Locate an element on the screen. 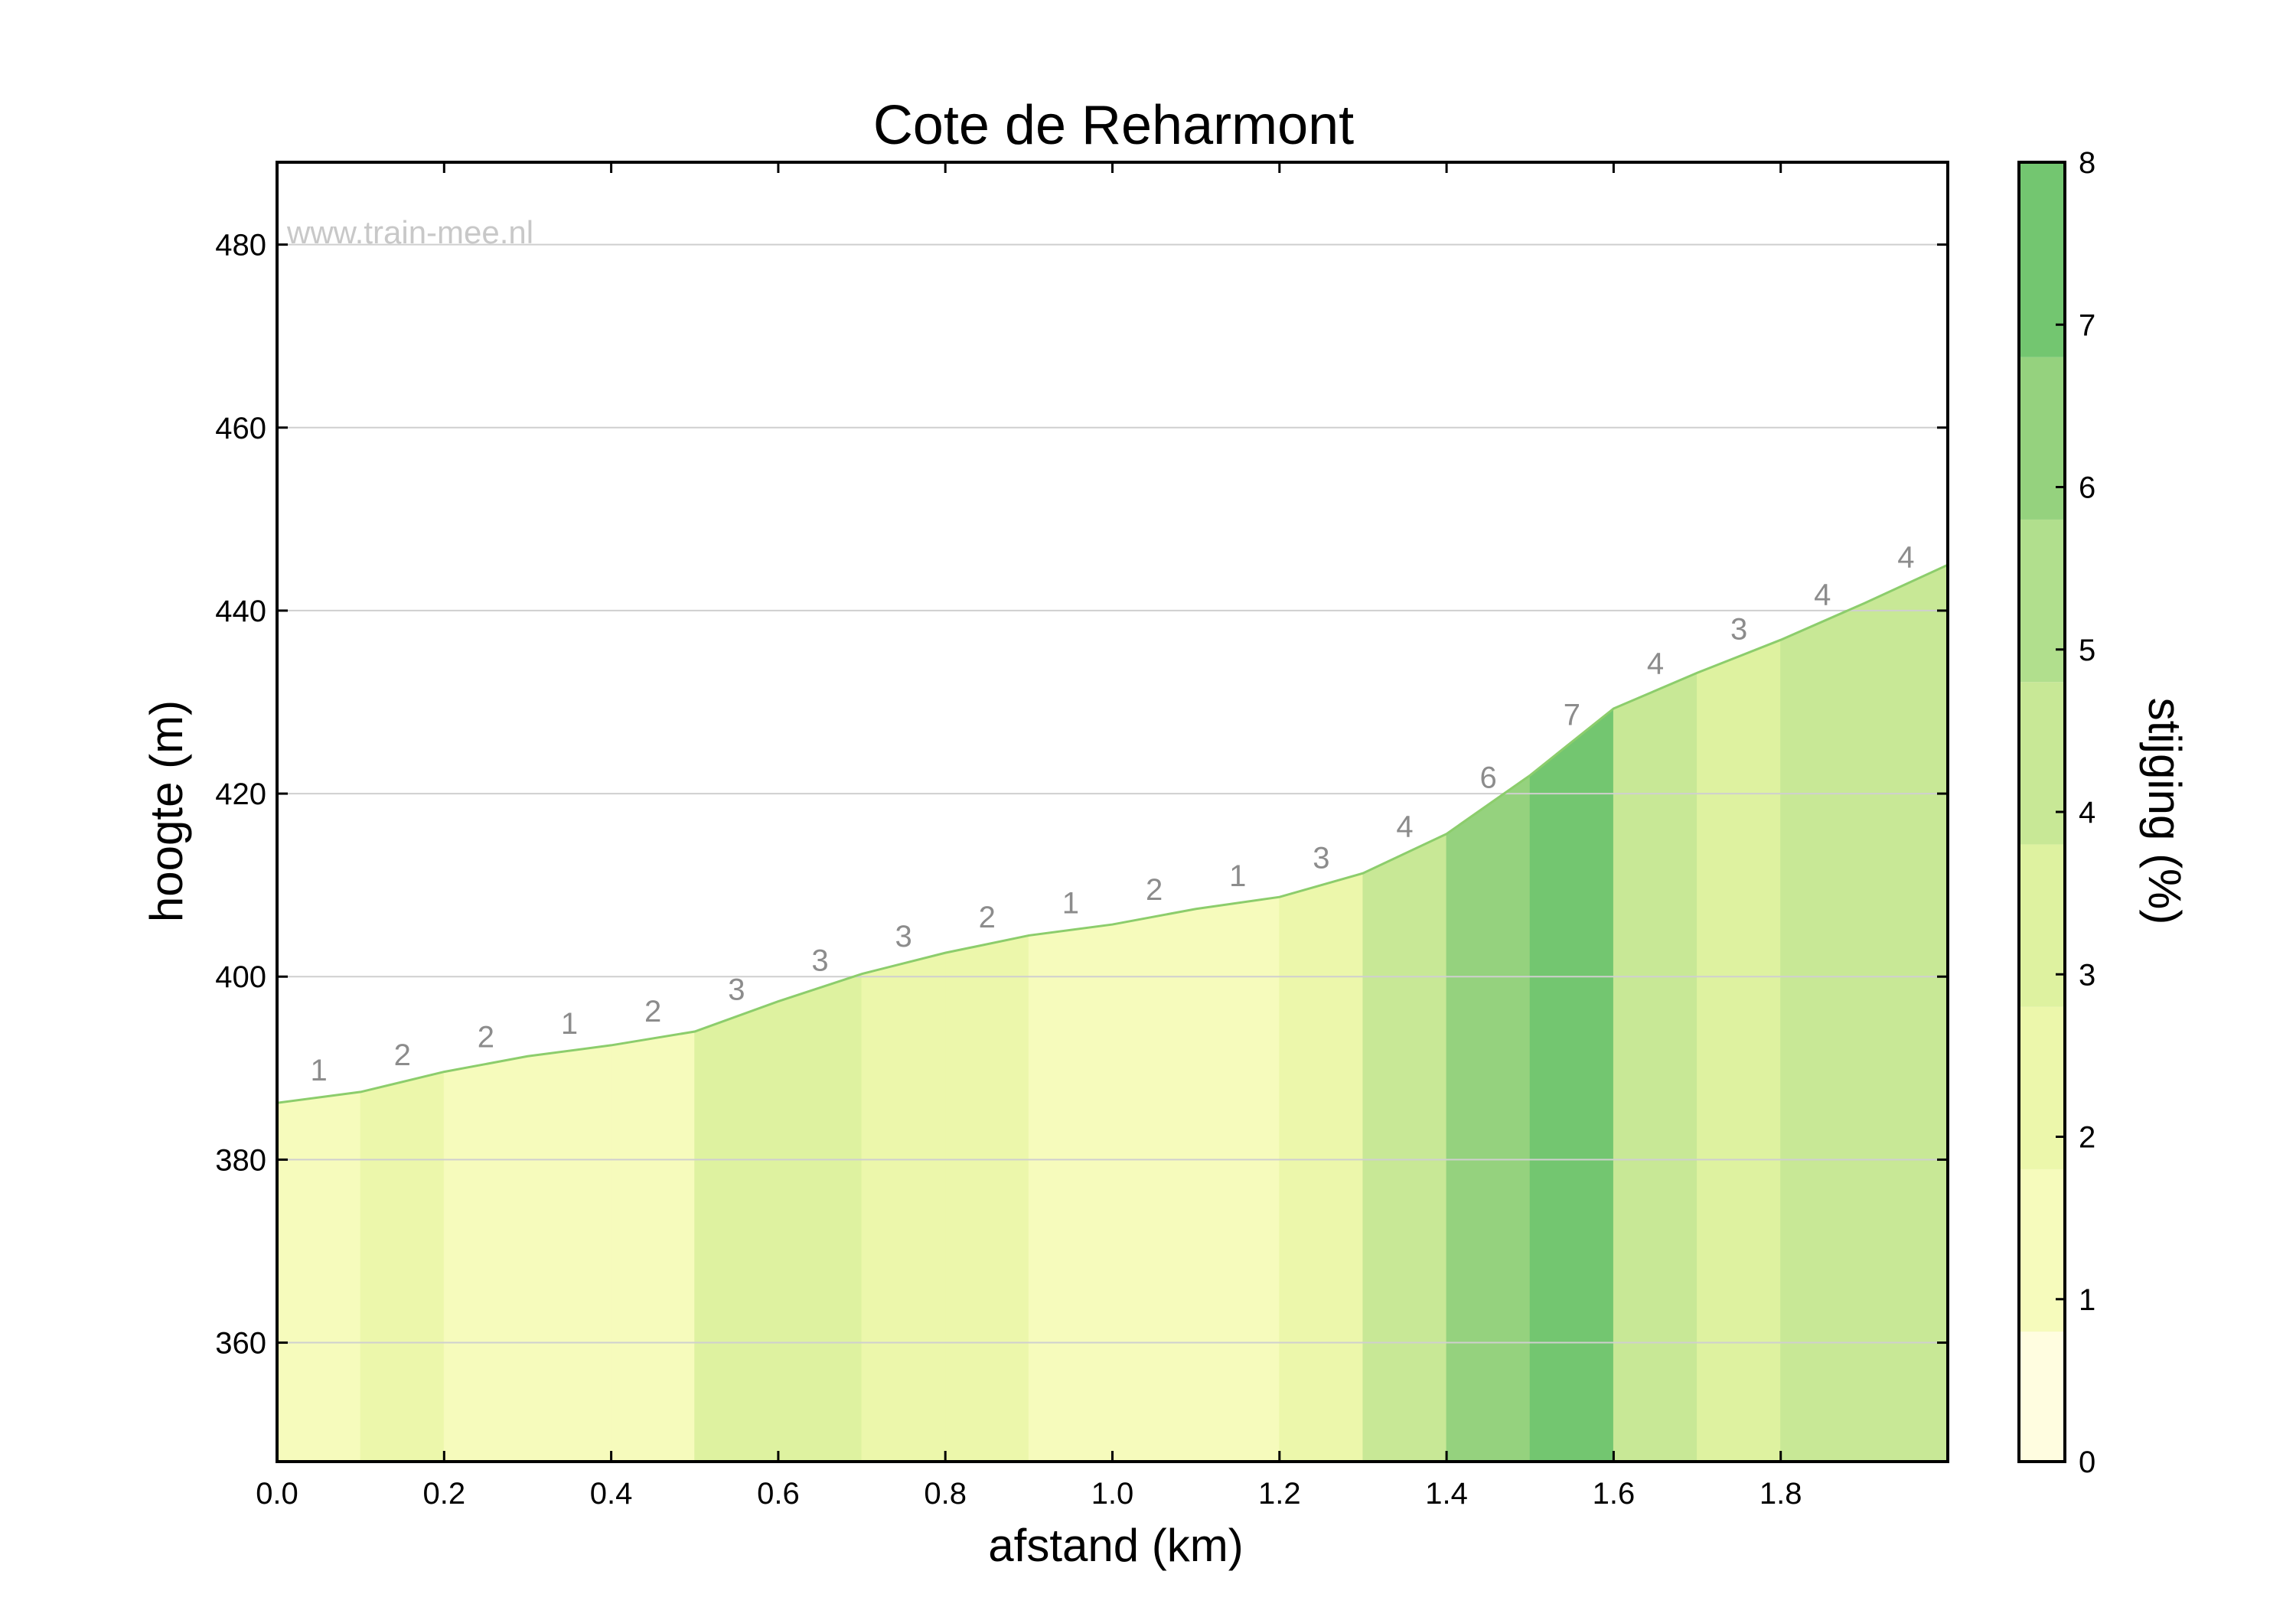  gradient-label-18: 3 is located at coordinates (1738, 630).